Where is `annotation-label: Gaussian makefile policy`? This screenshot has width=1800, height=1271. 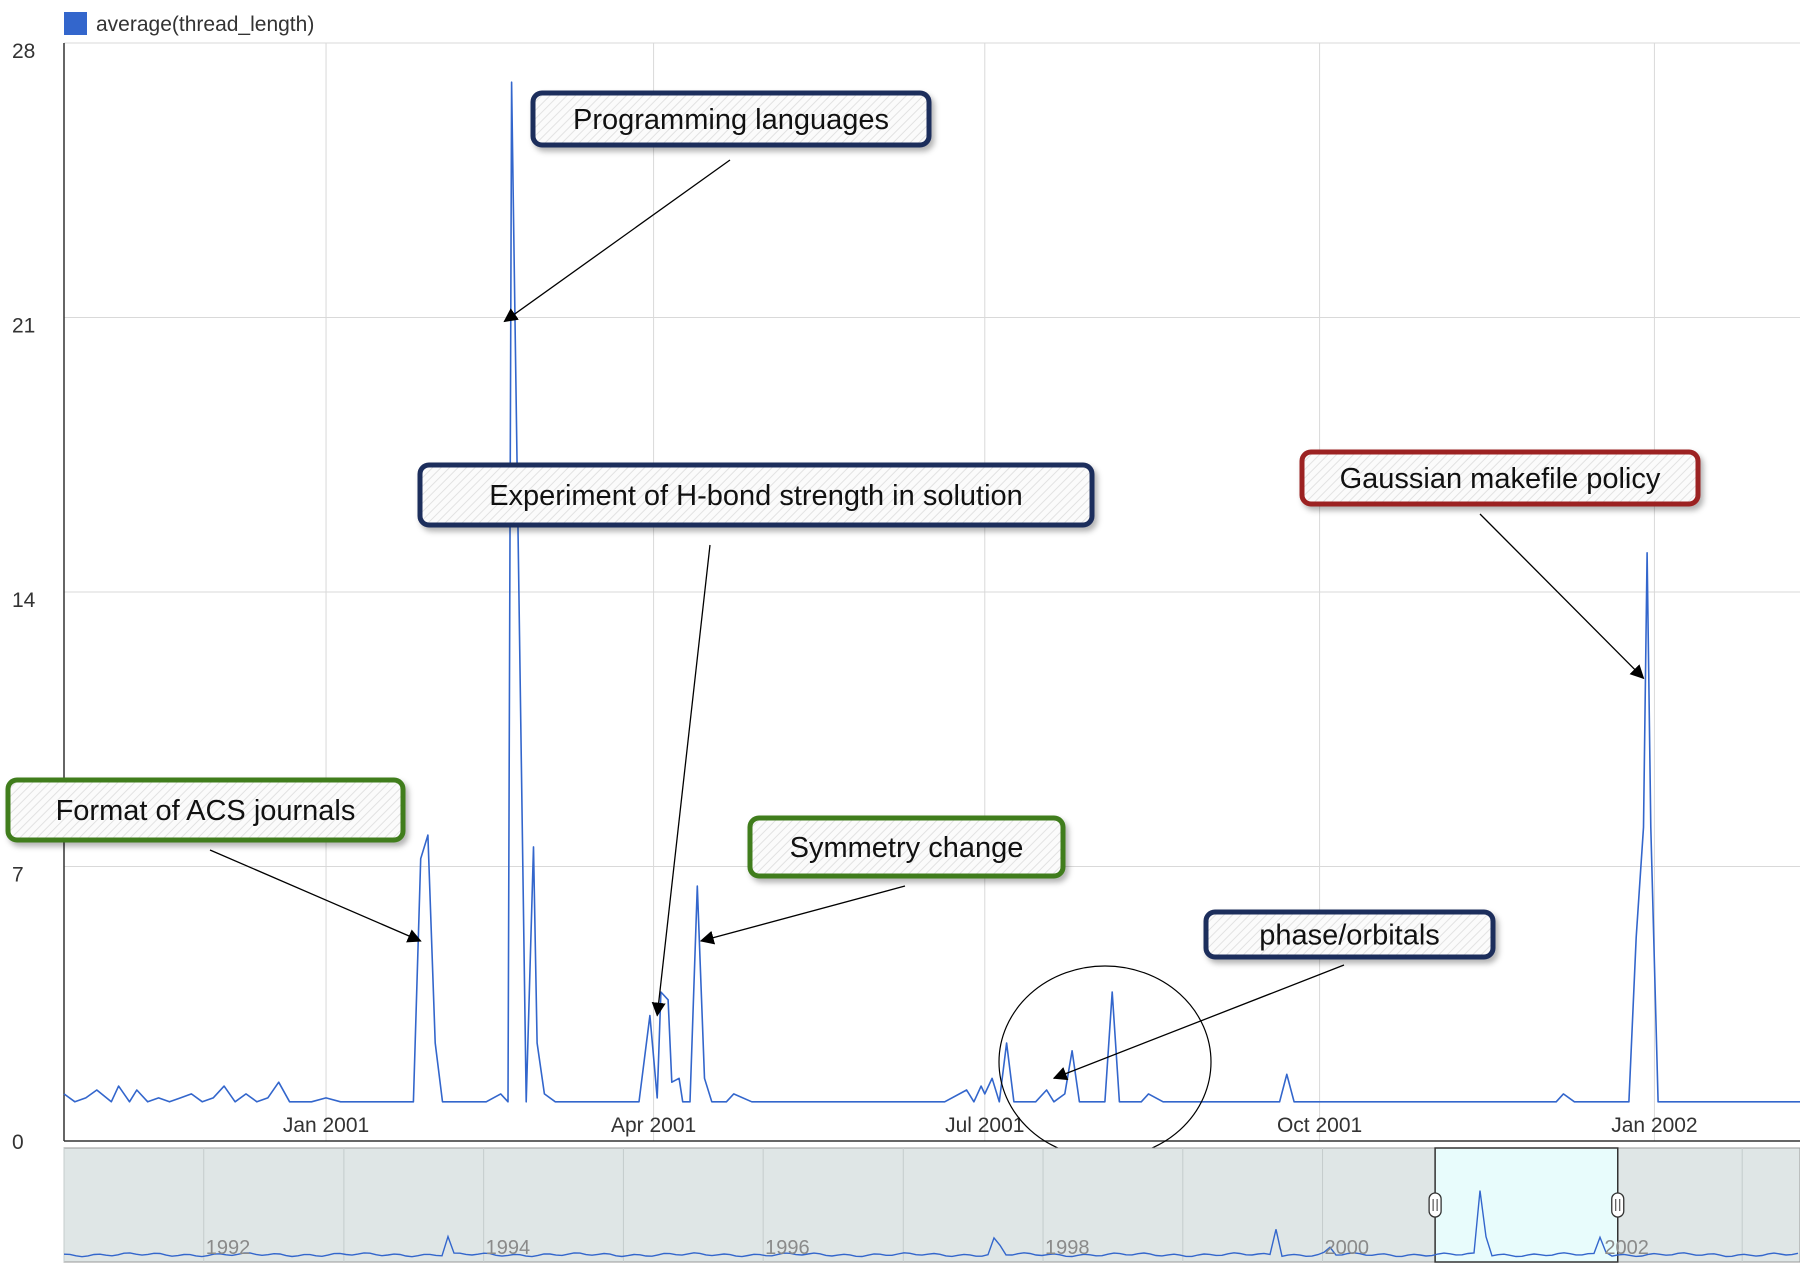 annotation-label: Gaussian makefile policy is located at coordinates (1500, 479).